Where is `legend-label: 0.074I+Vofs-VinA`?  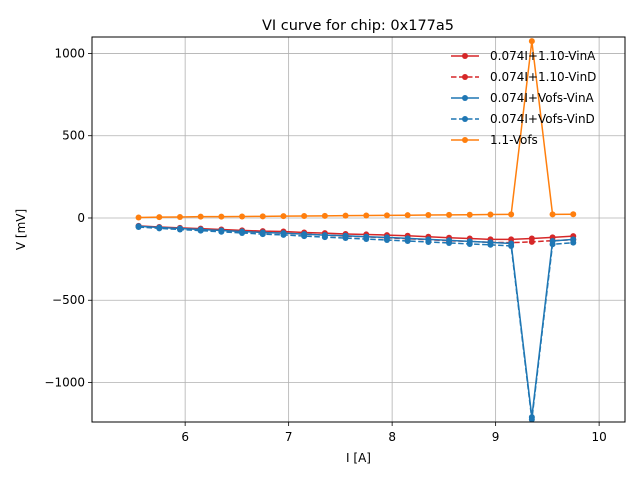
legend-label: 0.074I+Vofs-VinA is located at coordinates (542, 98).